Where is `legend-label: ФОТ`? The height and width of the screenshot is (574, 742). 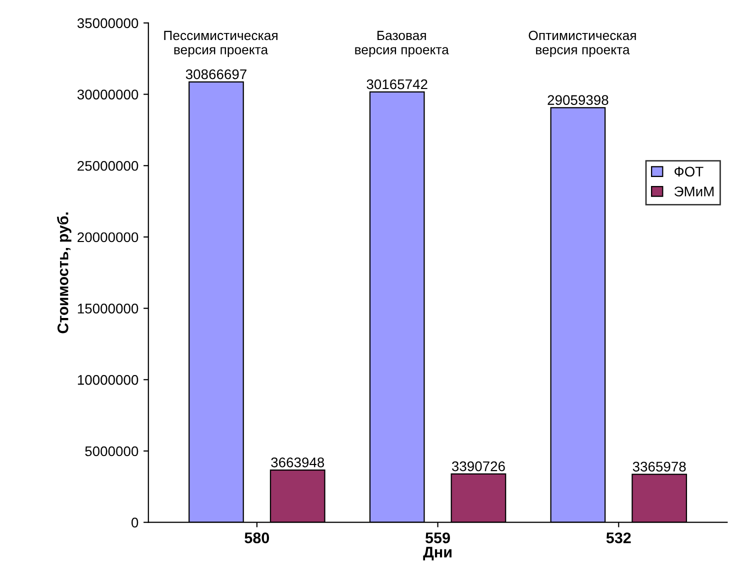
legend-label: ФОТ is located at coordinates (689, 171).